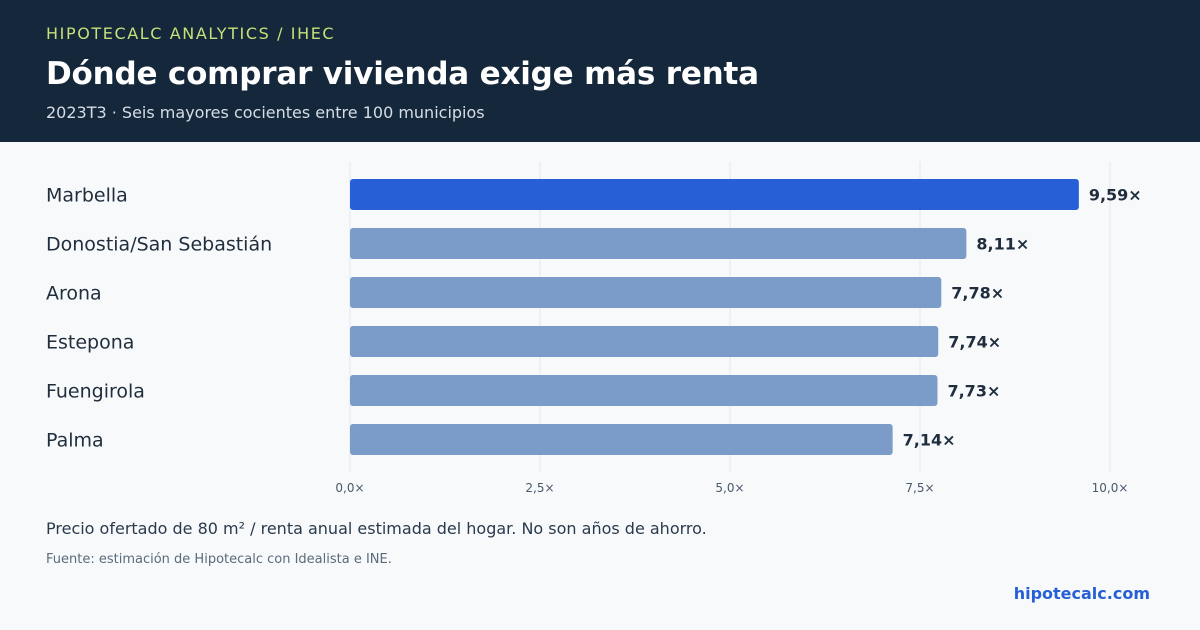 The width and height of the screenshot is (1200, 630). I want to click on category-label: Palma, so click(75, 441).